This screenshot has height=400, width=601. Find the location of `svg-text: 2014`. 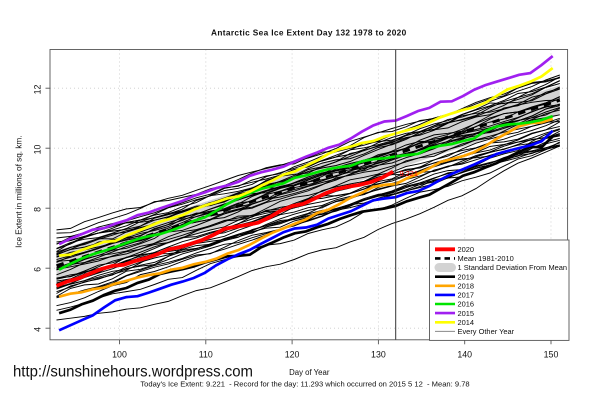

svg-text: 2014 is located at coordinates (466, 322).